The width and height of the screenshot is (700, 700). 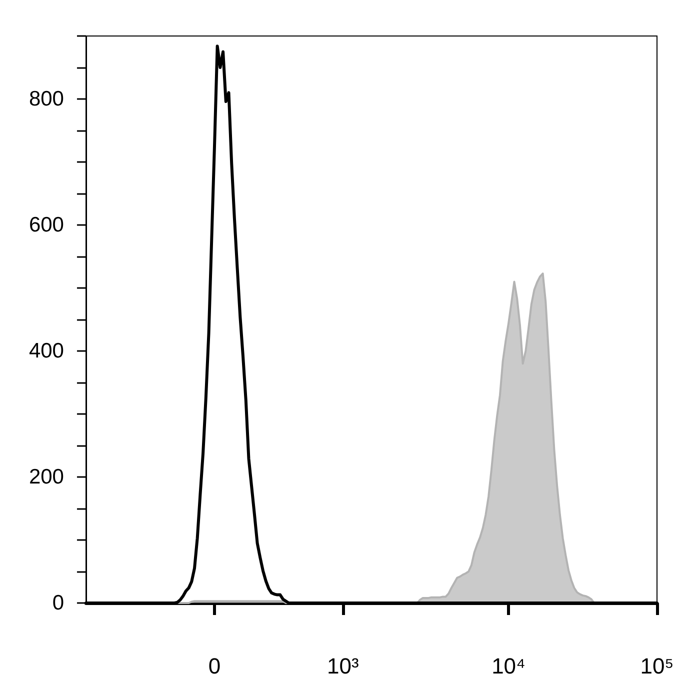 I want to click on y-tick-label: 800, so click(x=46, y=99).